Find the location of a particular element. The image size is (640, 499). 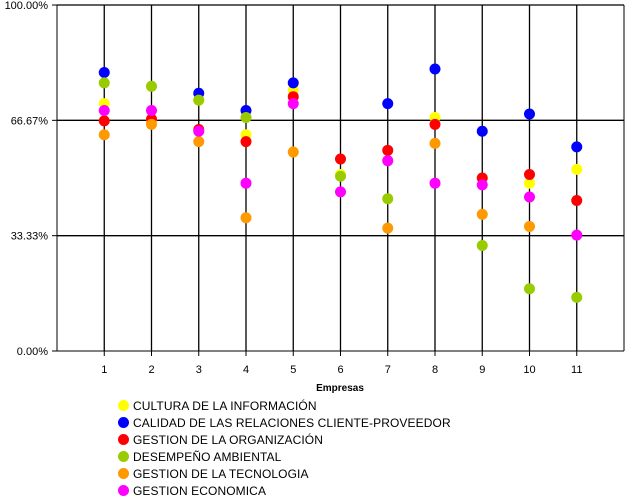

legend-item: GESTION DE LA TECNOLOGIA is located at coordinates (284, 473).